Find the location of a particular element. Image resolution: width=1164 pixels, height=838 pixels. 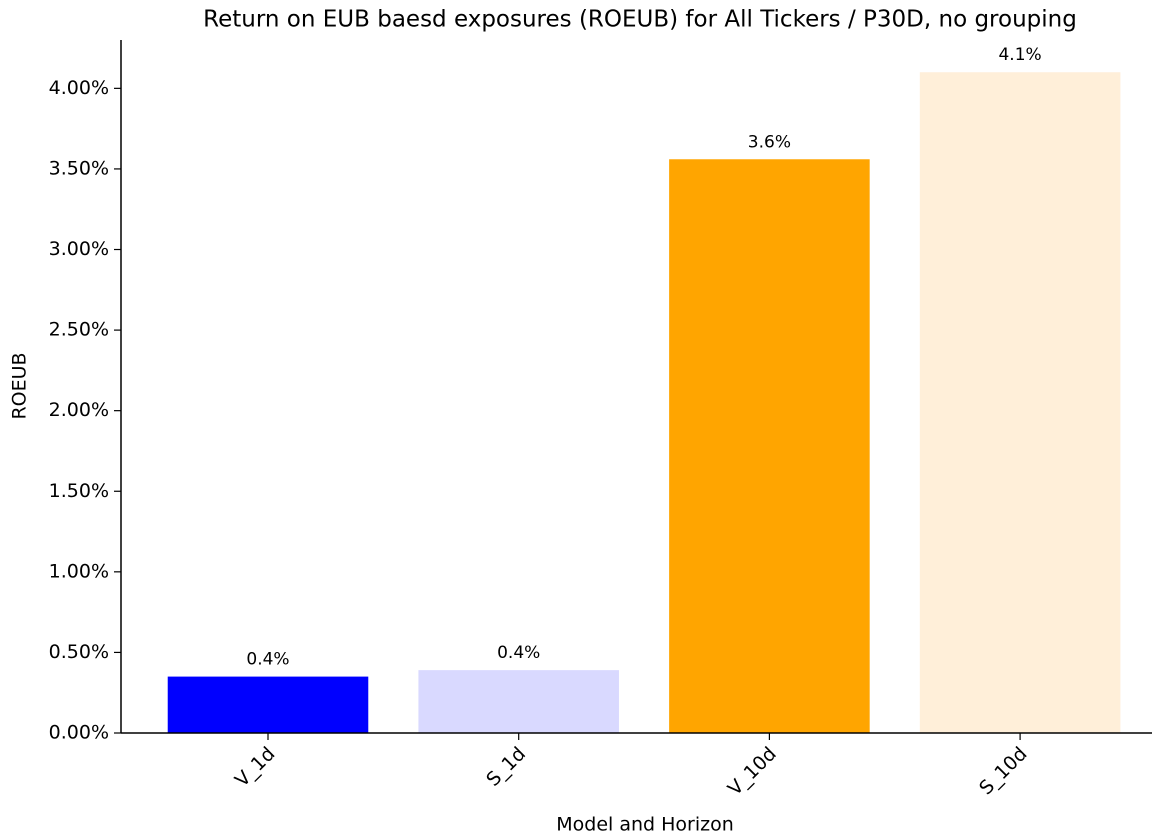

y-tick-label: 3.50% is located at coordinates (79, 168).